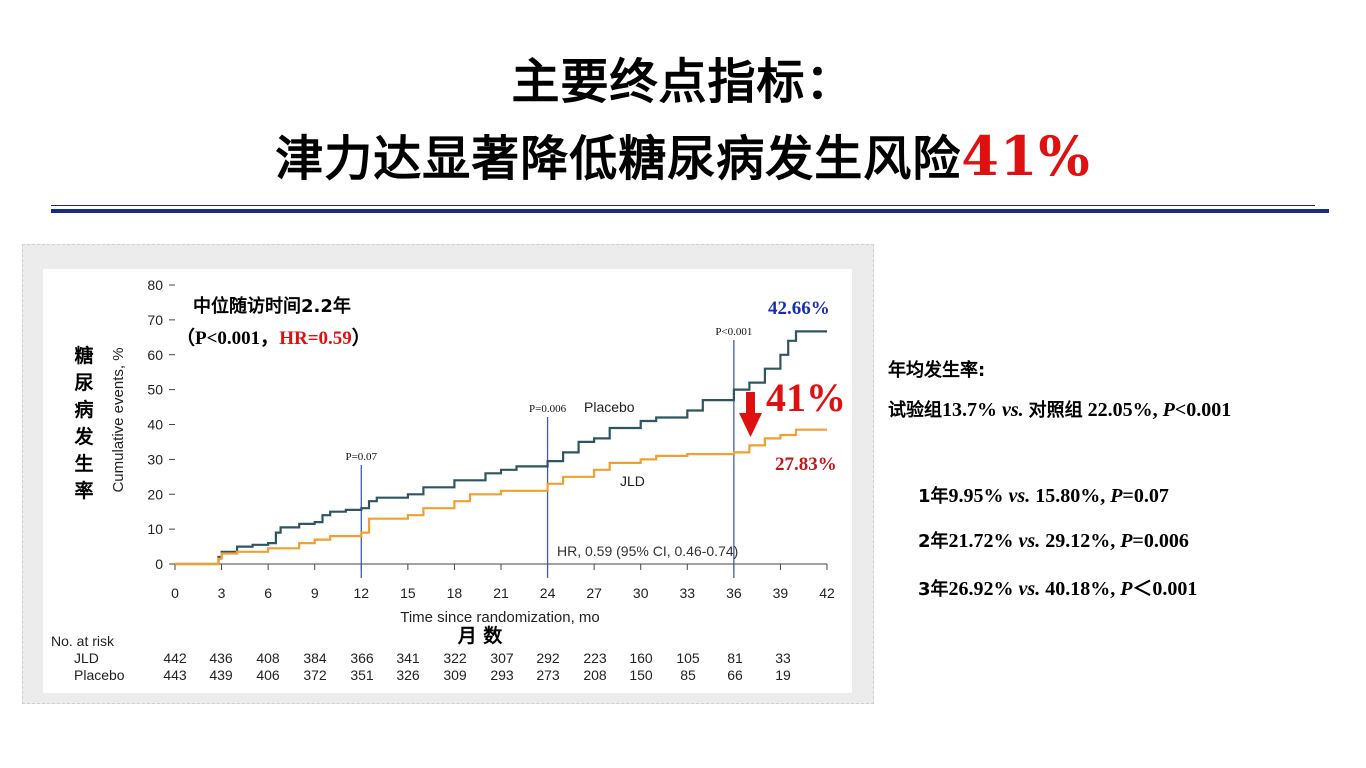  What do you see at coordinates (734, 593) in the screenshot?
I see `x-tick-label: 36` at bounding box center [734, 593].